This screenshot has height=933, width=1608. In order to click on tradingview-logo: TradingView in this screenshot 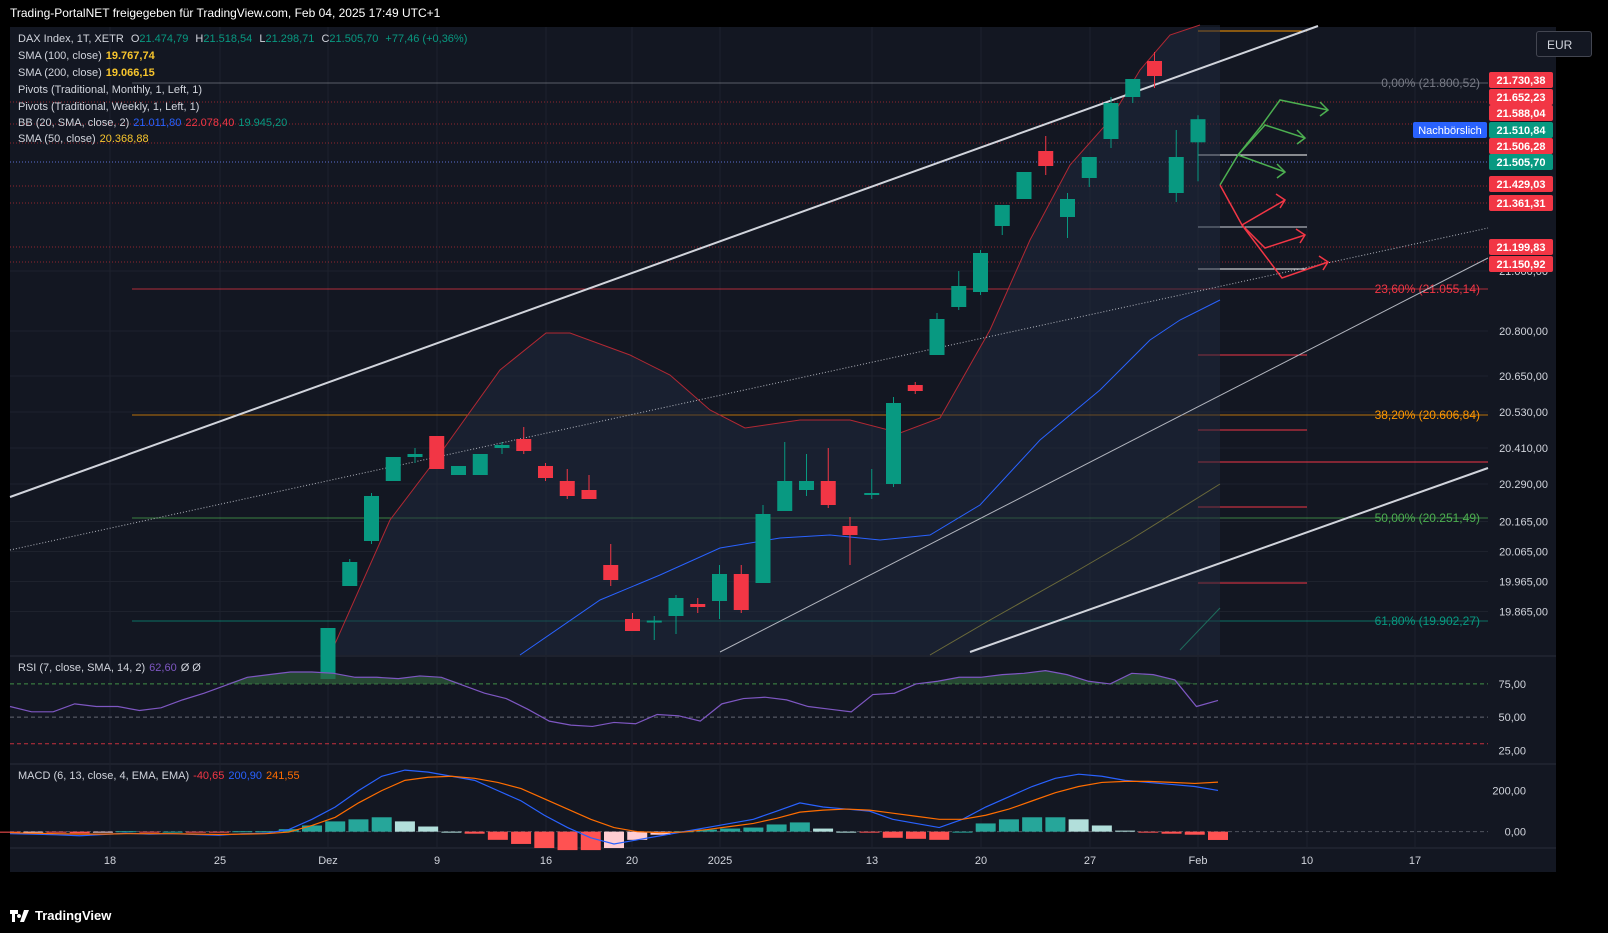, I will do `click(55, 915)`.